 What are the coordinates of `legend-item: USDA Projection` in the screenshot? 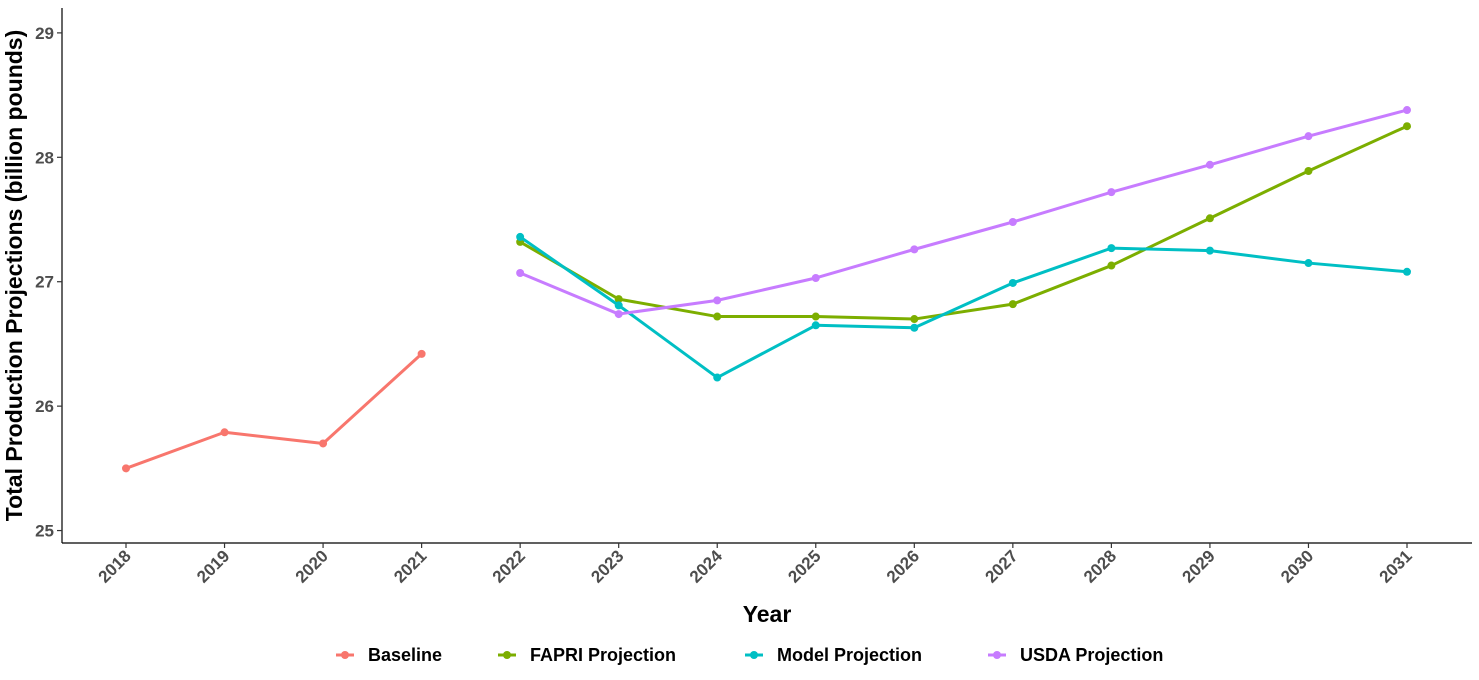 It's located at (1075, 655).